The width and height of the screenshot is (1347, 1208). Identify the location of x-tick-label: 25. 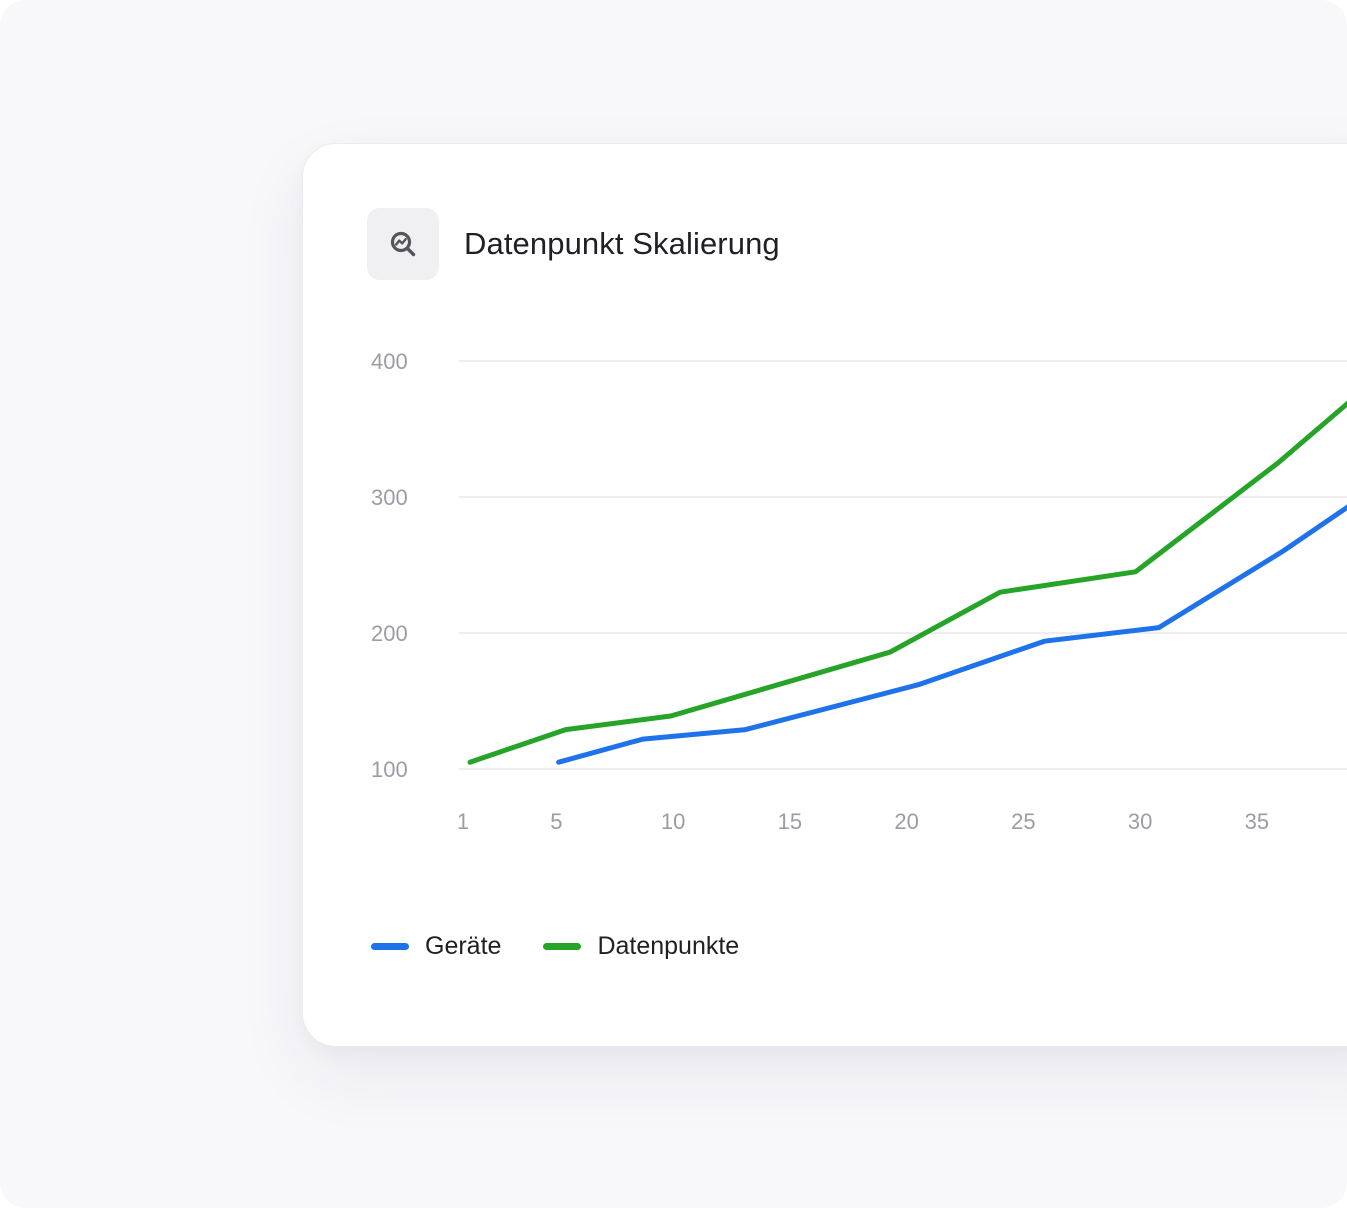
(1023, 821).